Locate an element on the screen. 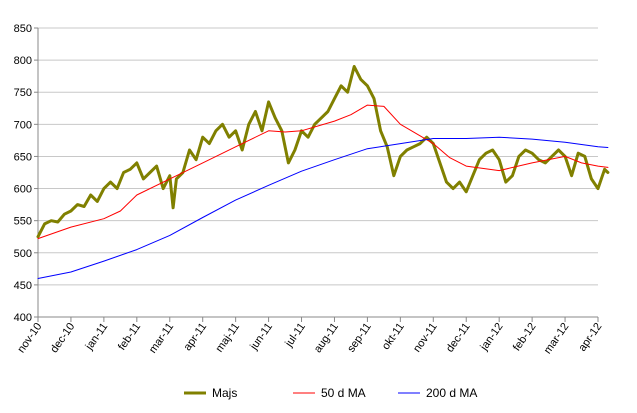 Image resolution: width=637 pixels, height=413 pixels. x-tick-label: jan-11 is located at coordinates (96, 337).